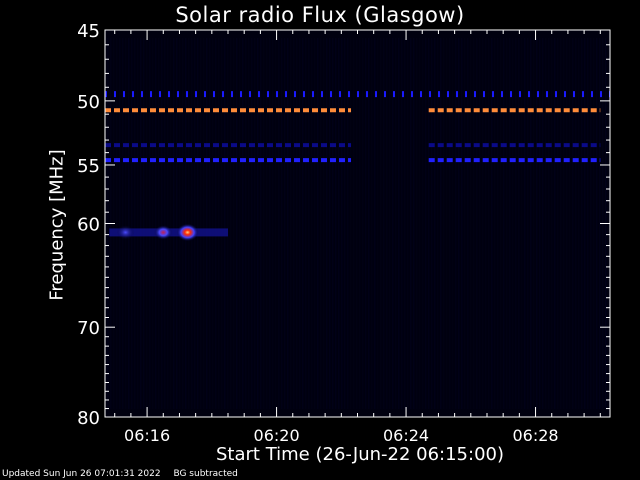  What do you see at coordinates (88, 102) in the screenshot?
I see `y-tick-label: 50` at bounding box center [88, 102].